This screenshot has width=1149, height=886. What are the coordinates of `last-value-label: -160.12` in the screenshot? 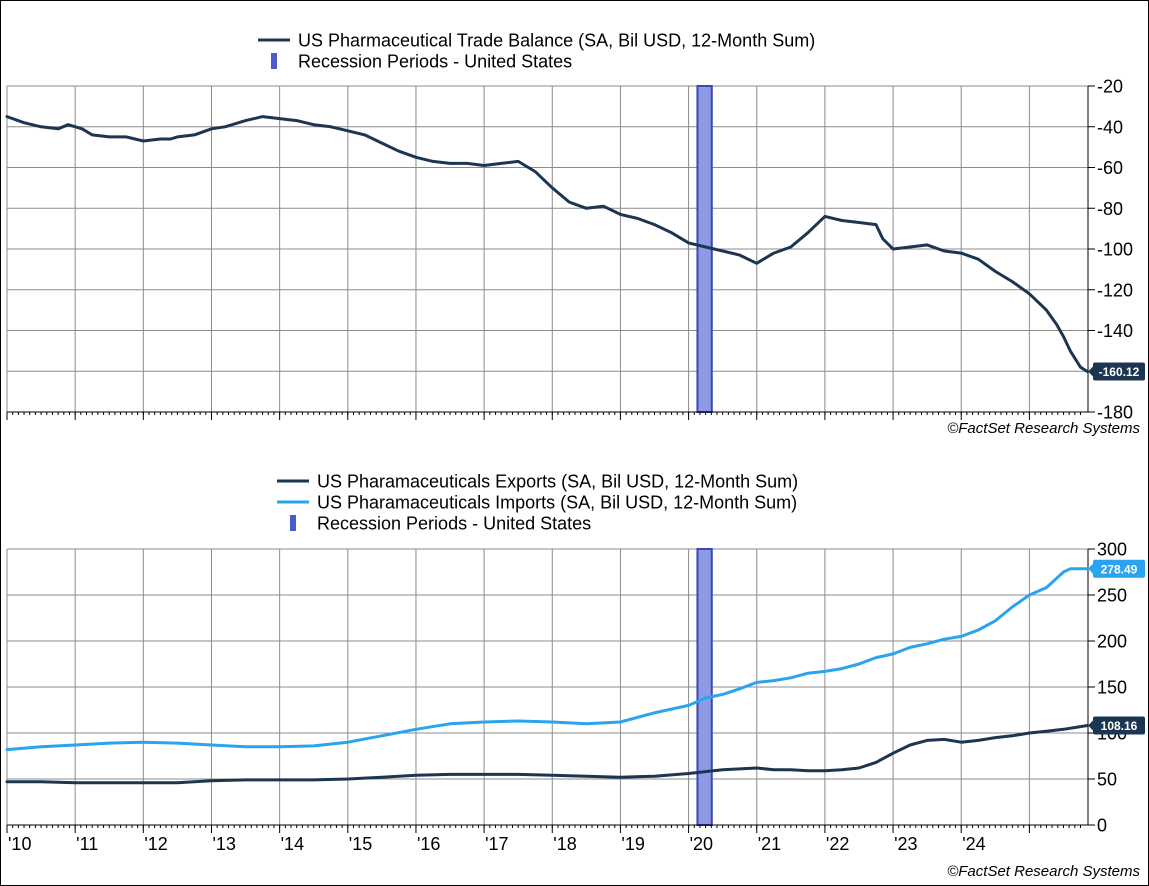 It's located at (1119, 372).